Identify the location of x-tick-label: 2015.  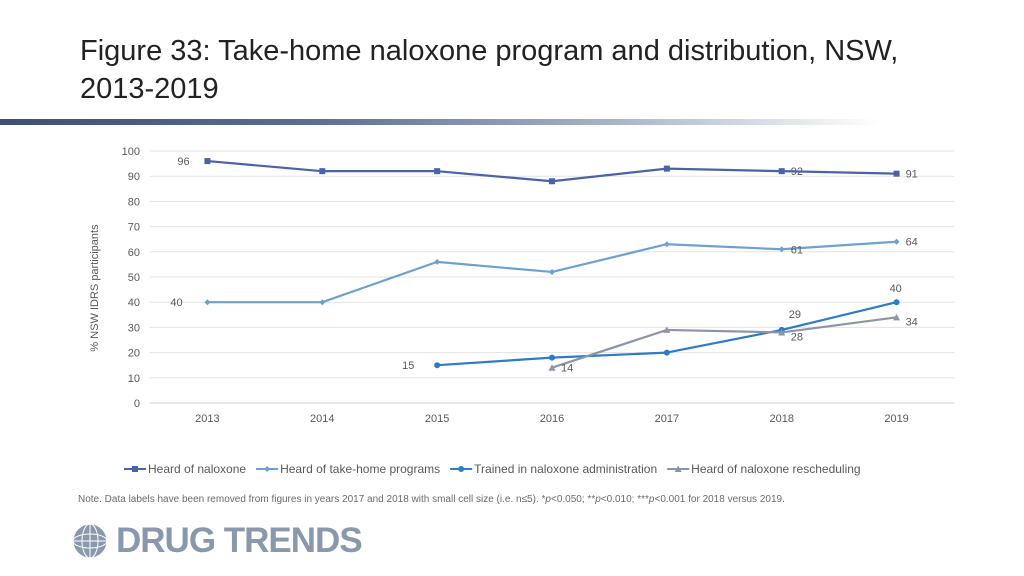
(437, 419).